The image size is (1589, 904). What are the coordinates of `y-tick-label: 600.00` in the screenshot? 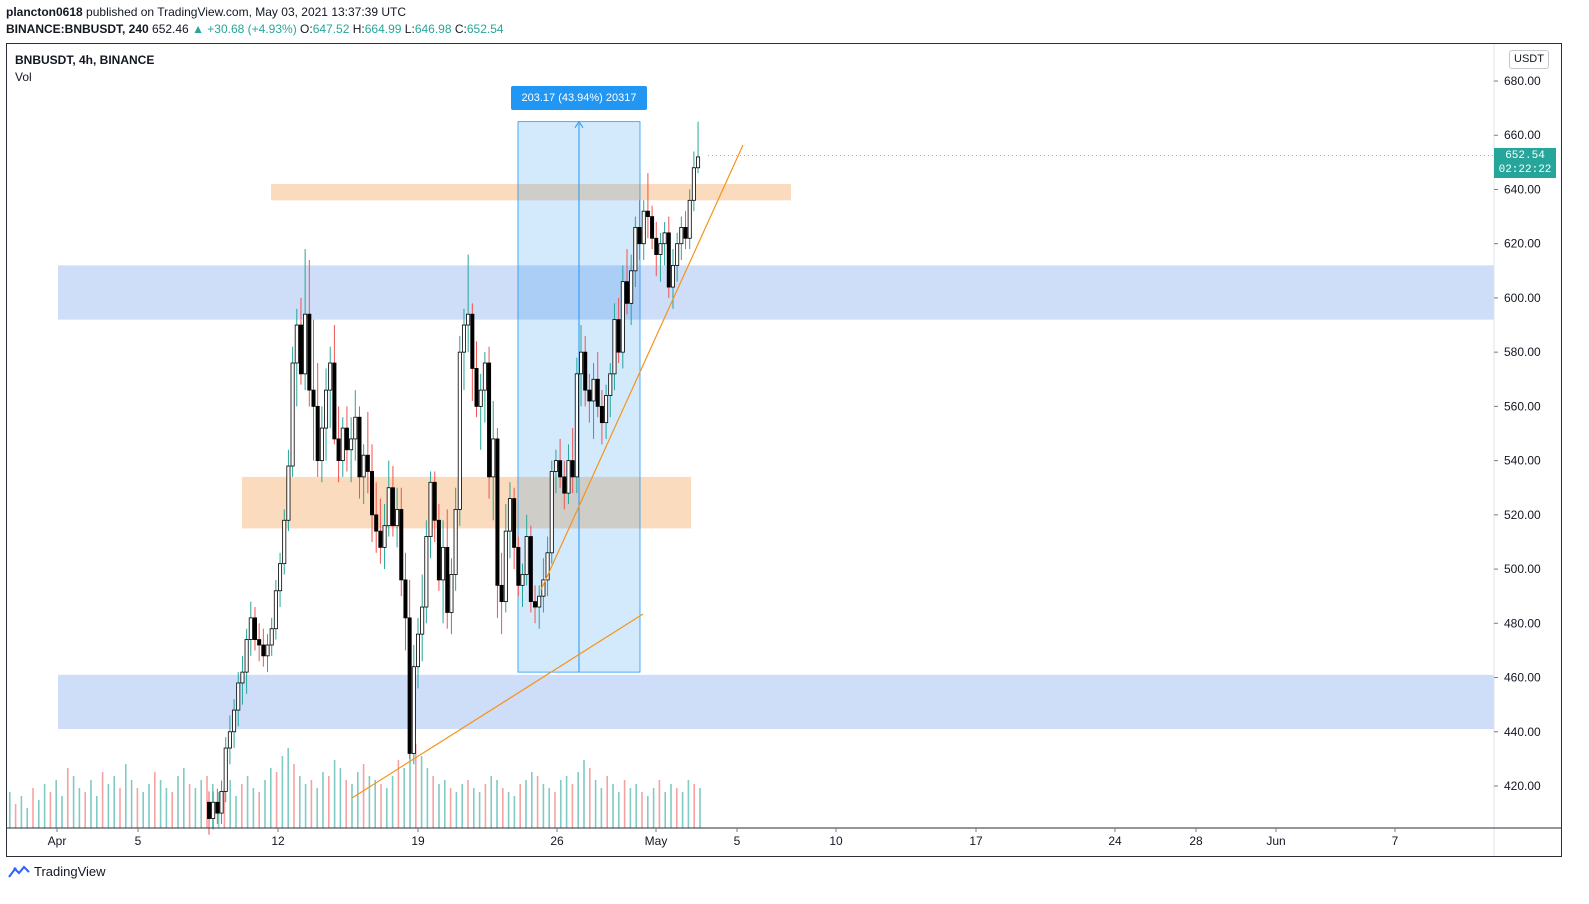 It's located at (1522, 298).